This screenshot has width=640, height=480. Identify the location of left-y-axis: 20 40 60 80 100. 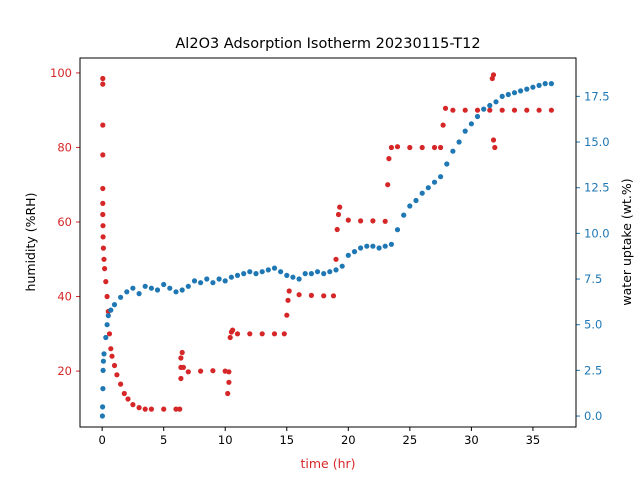
(65, 222).